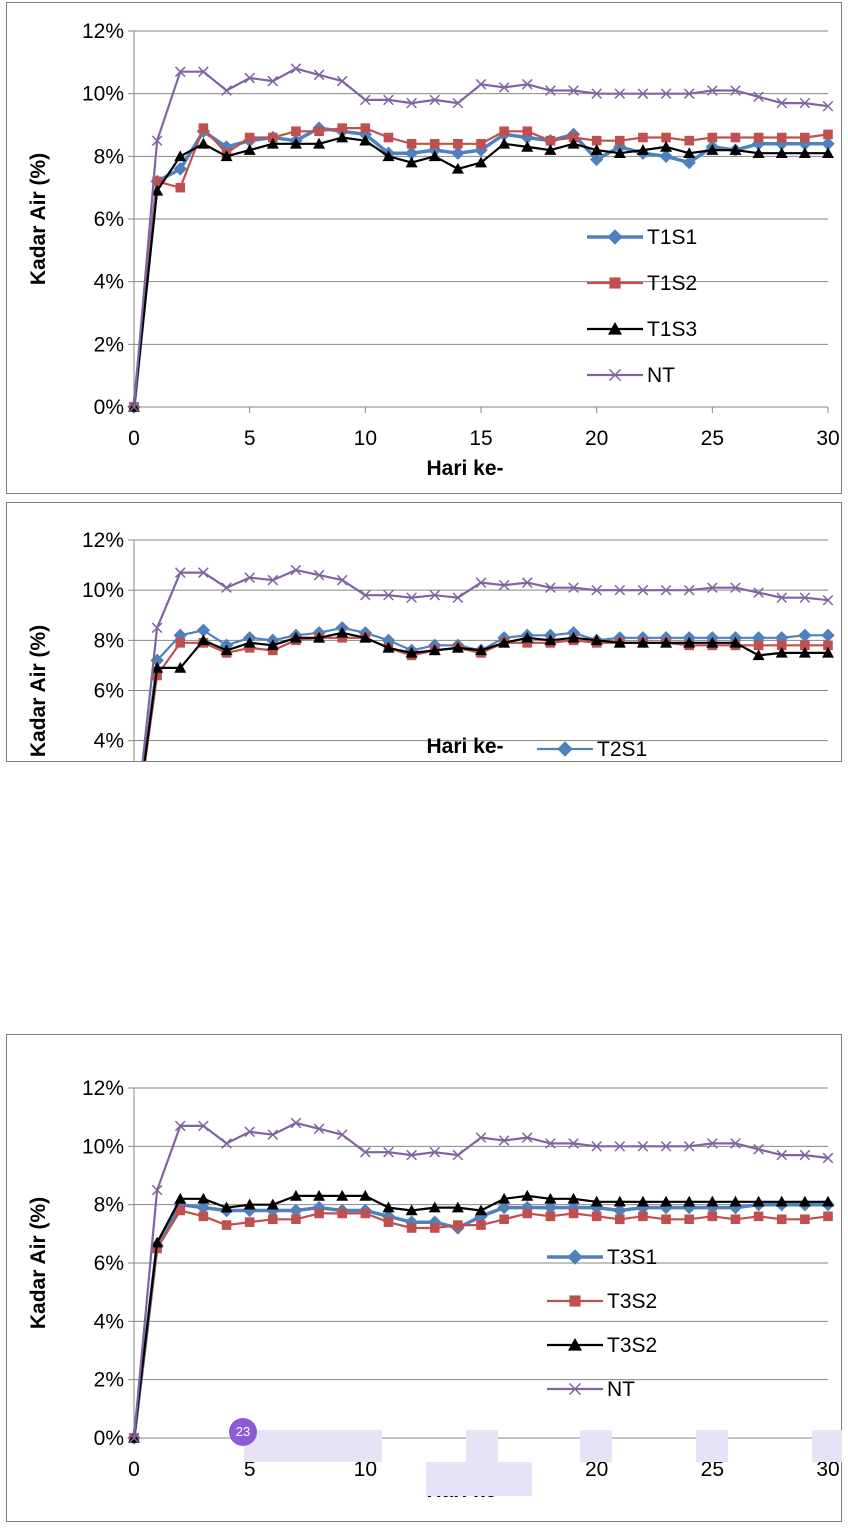 Image resolution: width=848 pixels, height=1528 pixels. What do you see at coordinates (487, 662) in the screenshot?
I see `series-nt` at bounding box center [487, 662].